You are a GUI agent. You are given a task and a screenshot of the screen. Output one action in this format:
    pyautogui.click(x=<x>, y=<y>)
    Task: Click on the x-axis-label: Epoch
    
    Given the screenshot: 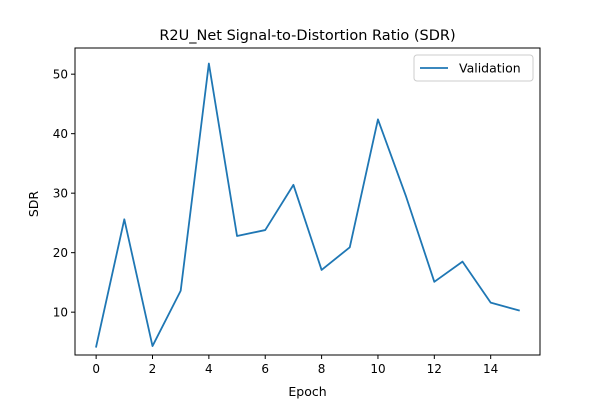 What is the action you would take?
    pyautogui.click(x=307, y=391)
    